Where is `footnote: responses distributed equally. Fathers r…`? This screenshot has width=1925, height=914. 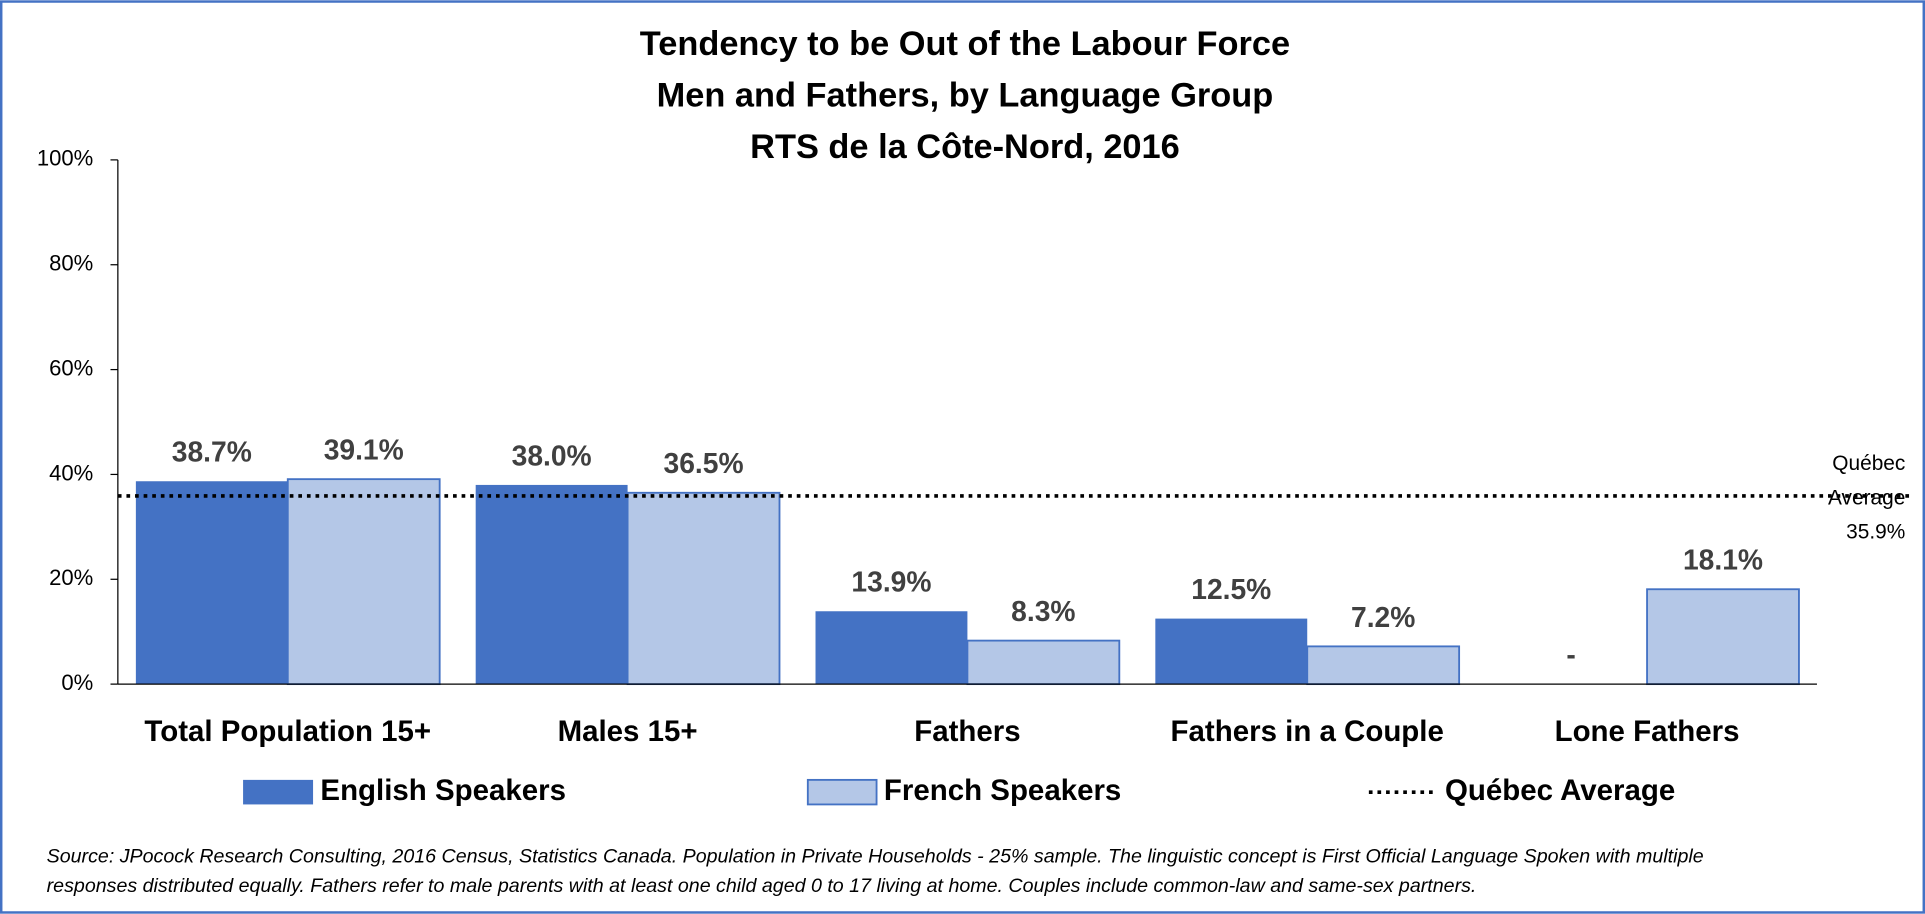 footnote: responses distributed equally. Fathers r… is located at coordinates (762, 886).